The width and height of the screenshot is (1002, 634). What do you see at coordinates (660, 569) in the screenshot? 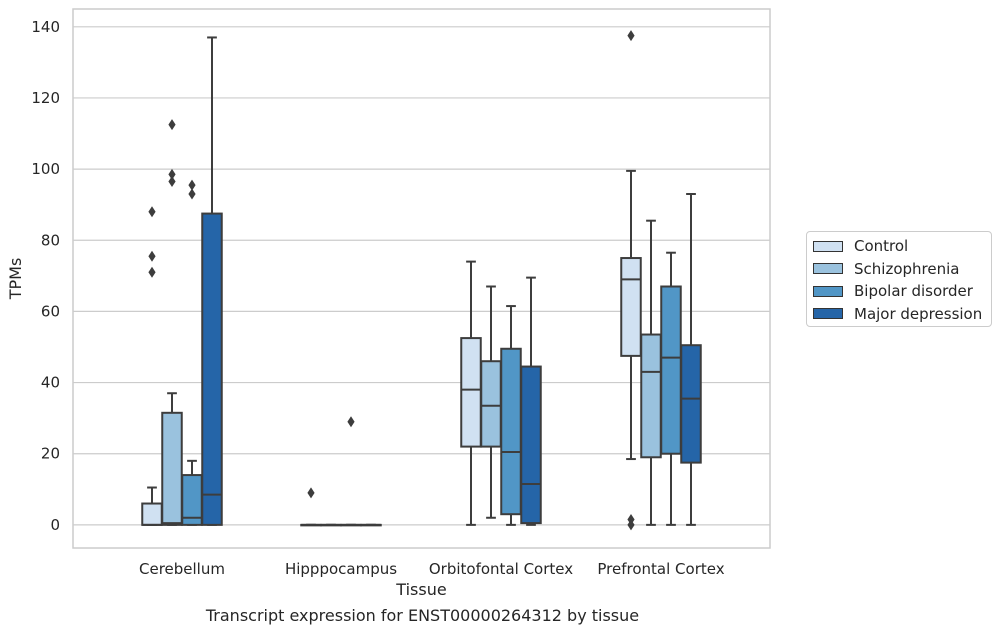
I see `x-tick-label: Prefrontal Cortex` at bounding box center [660, 569].